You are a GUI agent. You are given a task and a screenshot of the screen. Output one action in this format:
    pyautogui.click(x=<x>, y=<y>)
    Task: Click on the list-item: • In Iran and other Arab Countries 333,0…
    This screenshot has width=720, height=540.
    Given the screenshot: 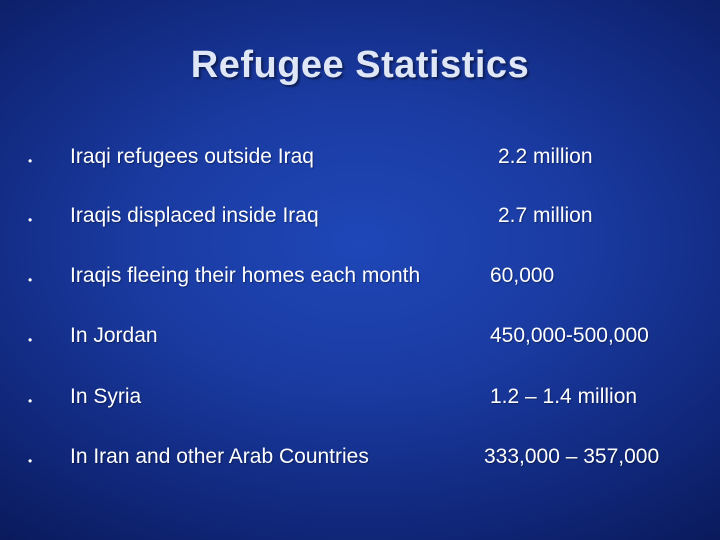 What is the action you would take?
    pyautogui.click(x=360, y=465)
    